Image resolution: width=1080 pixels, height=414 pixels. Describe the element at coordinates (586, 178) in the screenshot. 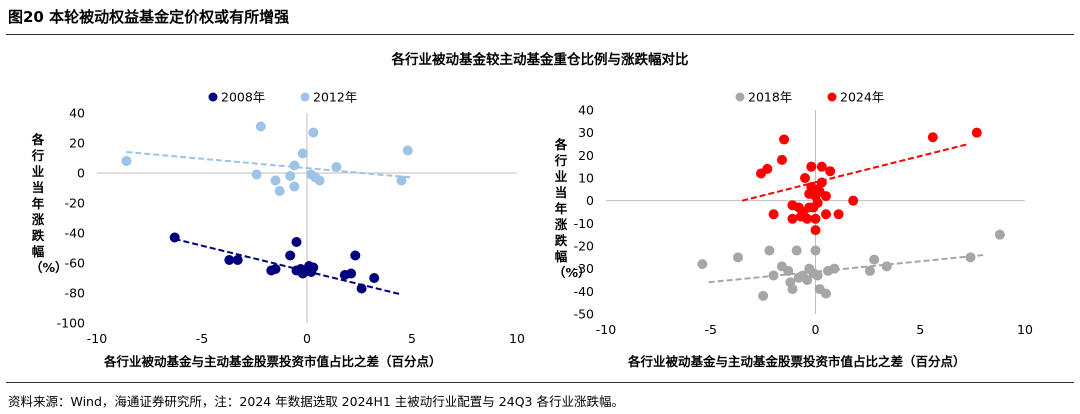

I see `y-tick-label: 10` at that location.